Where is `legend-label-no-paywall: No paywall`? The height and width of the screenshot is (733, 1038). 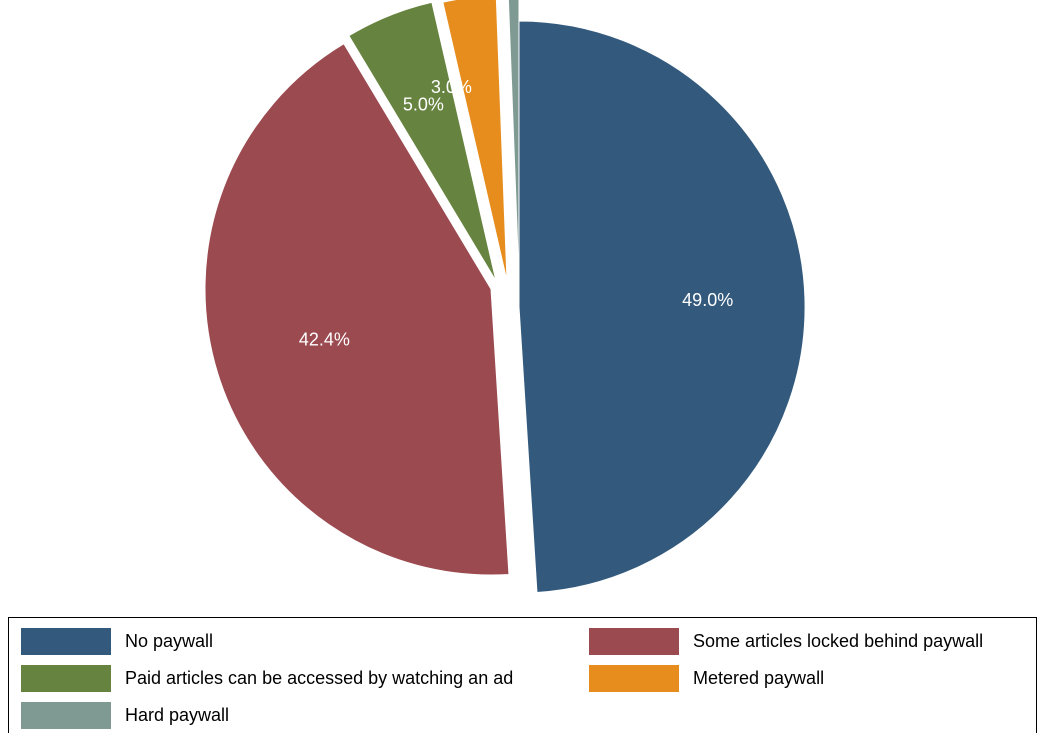 legend-label-no-paywall: No paywall is located at coordinates (169, 640).